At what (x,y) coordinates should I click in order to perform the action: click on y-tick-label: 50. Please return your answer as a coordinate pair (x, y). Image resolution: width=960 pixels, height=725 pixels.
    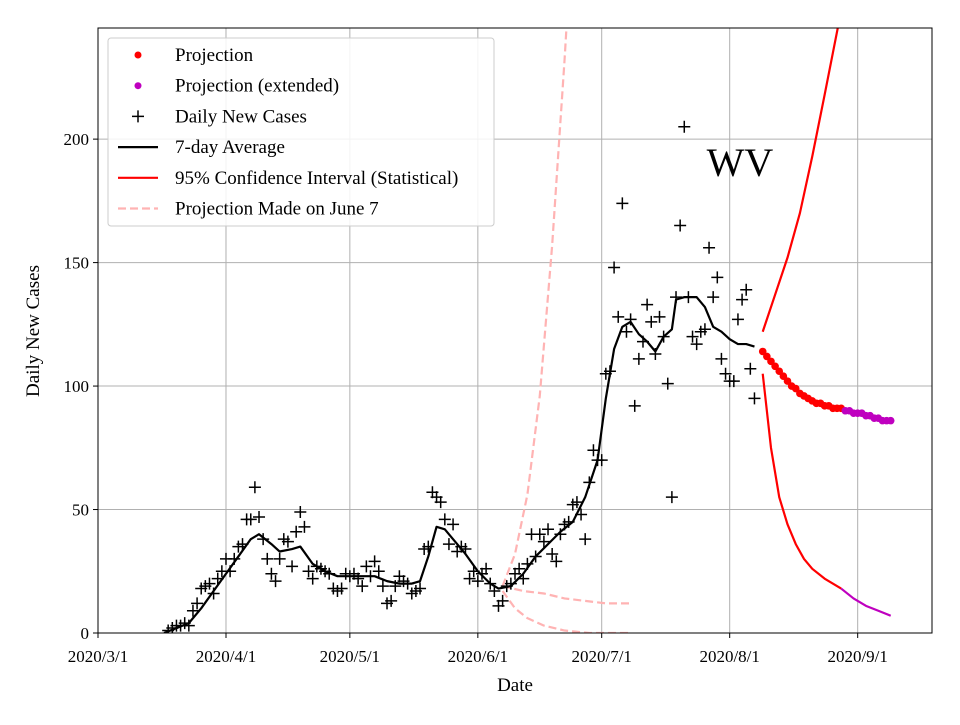
    Looking at the image, I should click on (80, 510).